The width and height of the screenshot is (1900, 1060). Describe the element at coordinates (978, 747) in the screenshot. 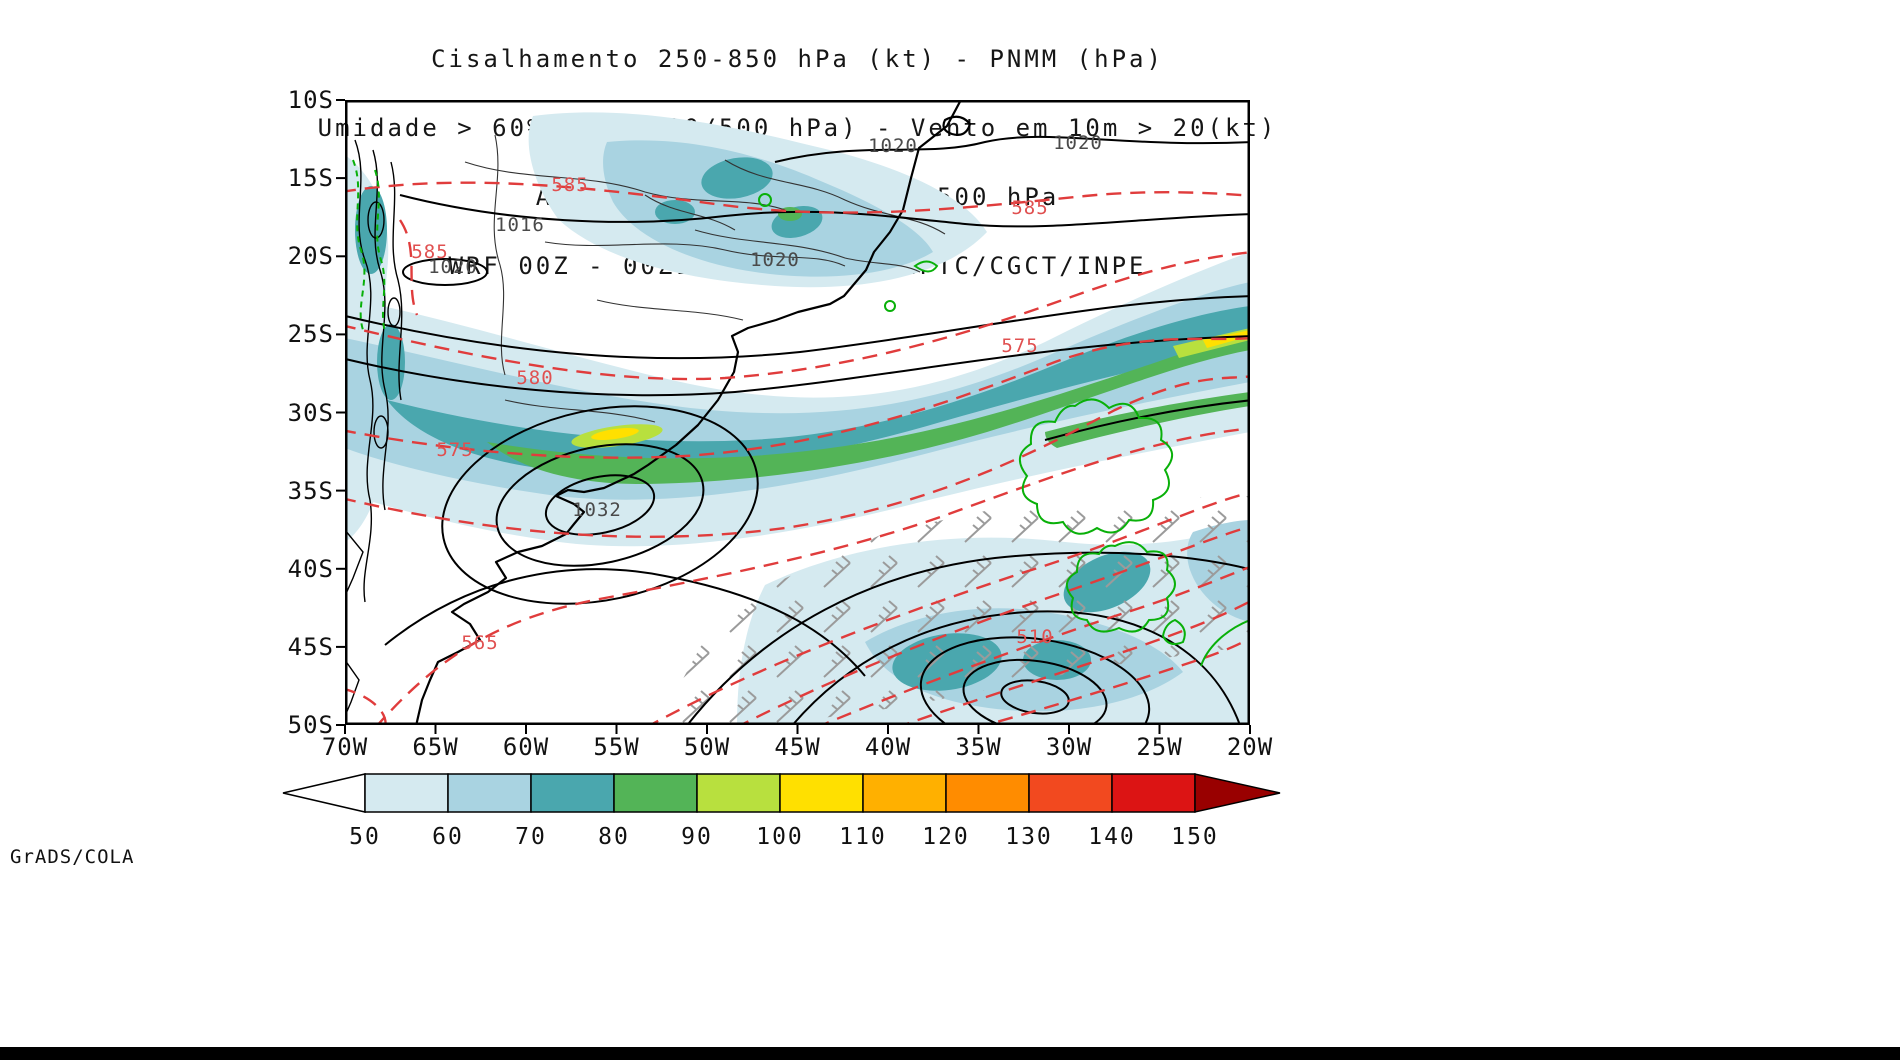

I see `lon-tick-label: 35W` at that location.